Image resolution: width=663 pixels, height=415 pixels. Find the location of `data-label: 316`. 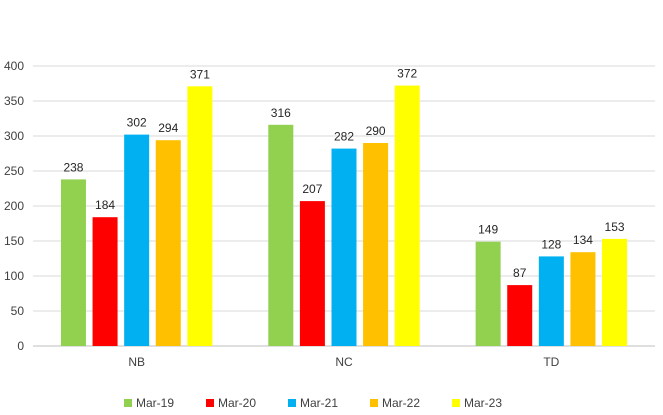

data-label: 316 is located at coordinates (281, 113).